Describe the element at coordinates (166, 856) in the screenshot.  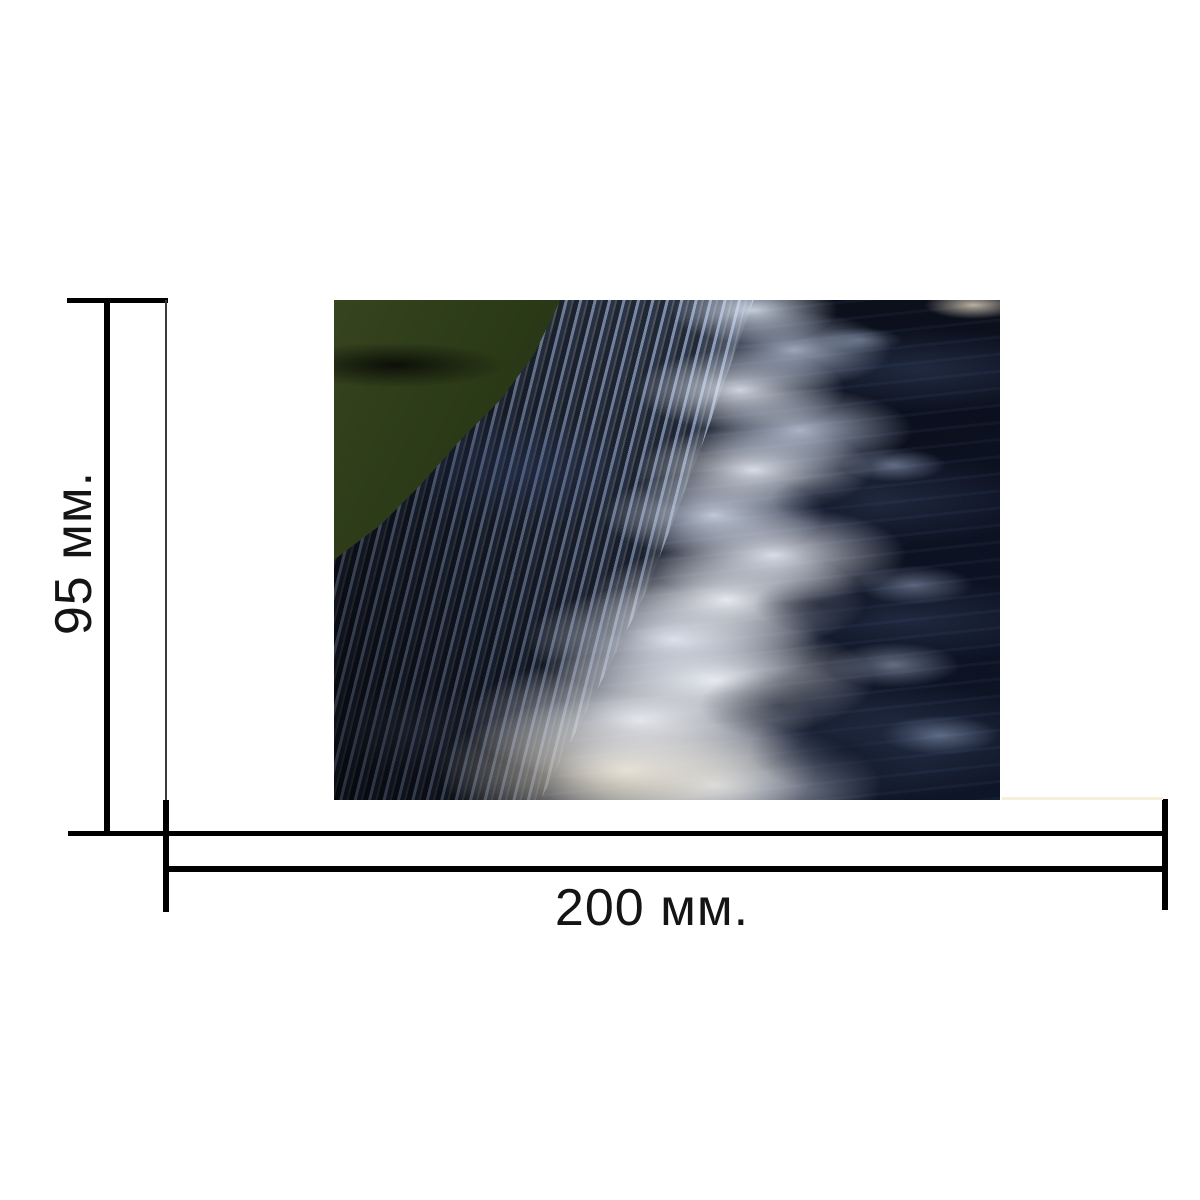
I see `width-dimension-tick-left` at that location.